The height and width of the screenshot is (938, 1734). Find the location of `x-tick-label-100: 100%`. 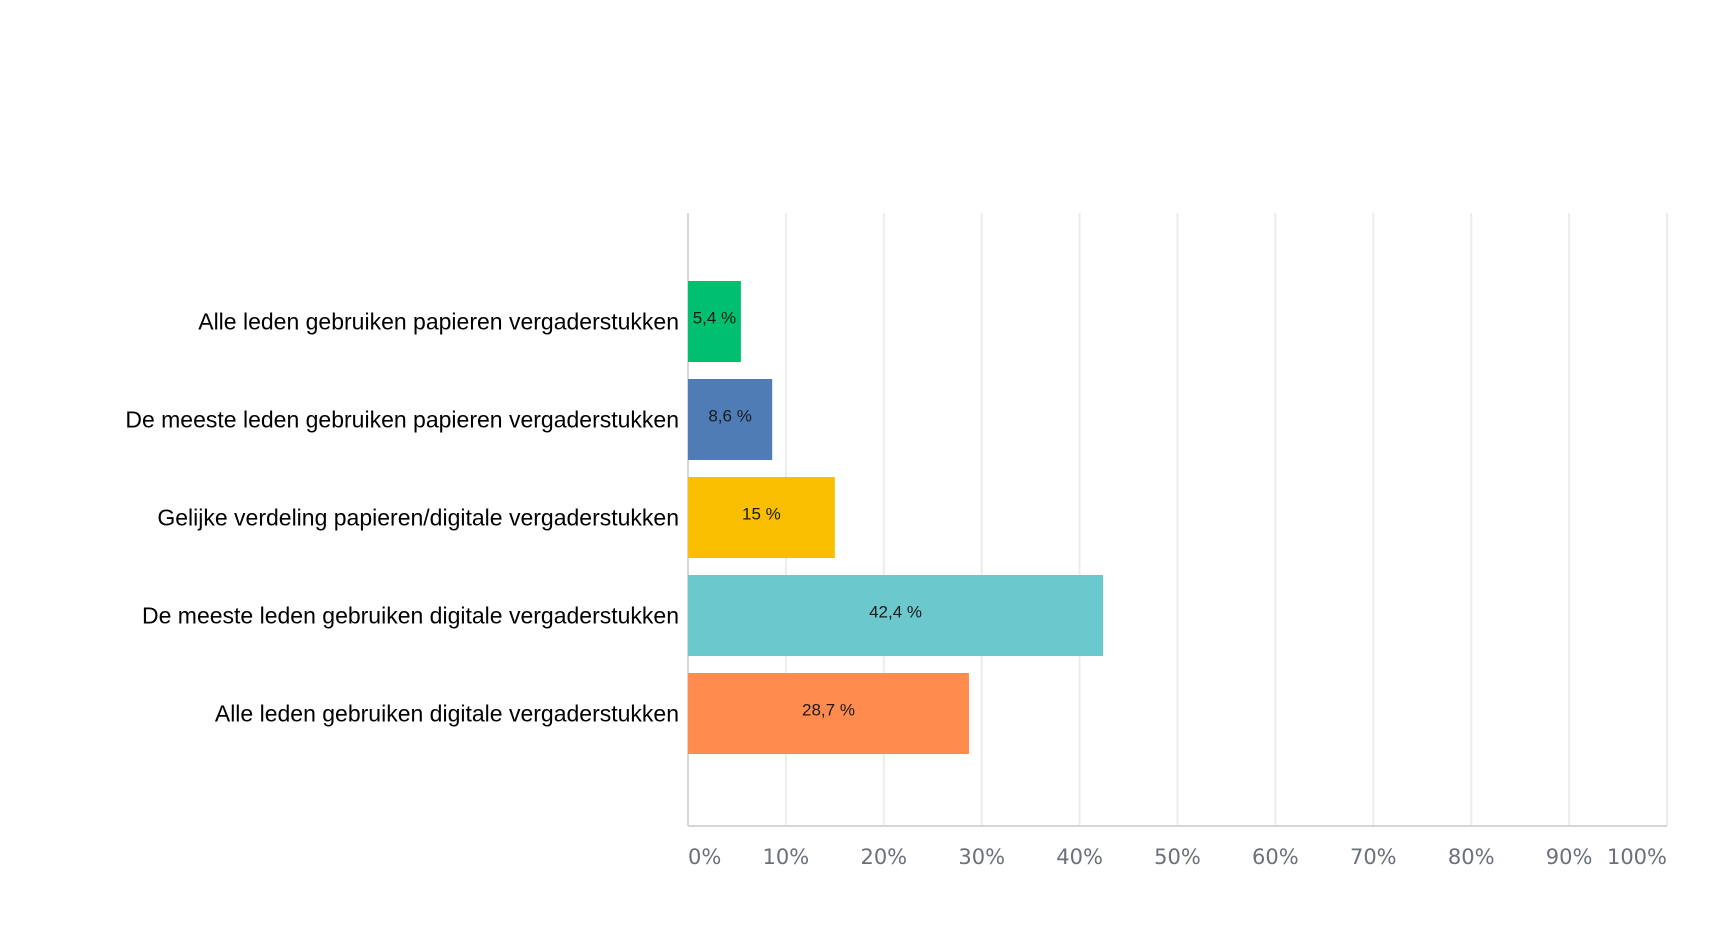

x-tick-label-100: 100% is located at coordinates (1637, 857).